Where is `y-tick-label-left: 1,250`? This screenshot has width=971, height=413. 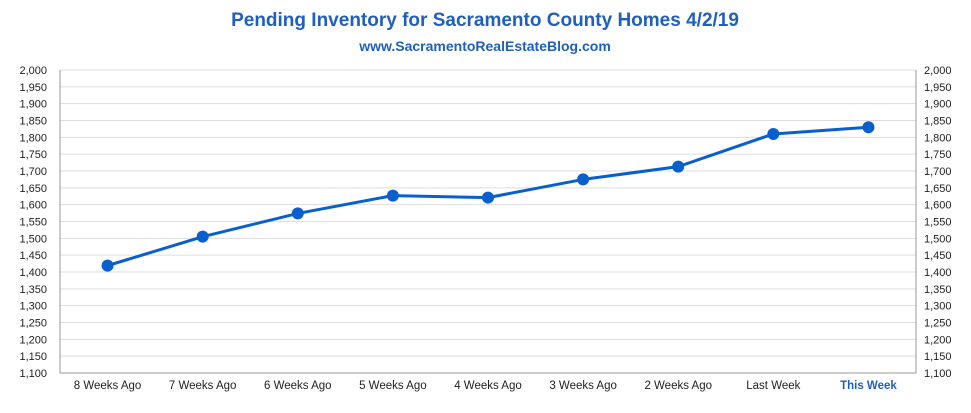
y-tick-label-left: 1,250 is located at coordinates (33, 324).